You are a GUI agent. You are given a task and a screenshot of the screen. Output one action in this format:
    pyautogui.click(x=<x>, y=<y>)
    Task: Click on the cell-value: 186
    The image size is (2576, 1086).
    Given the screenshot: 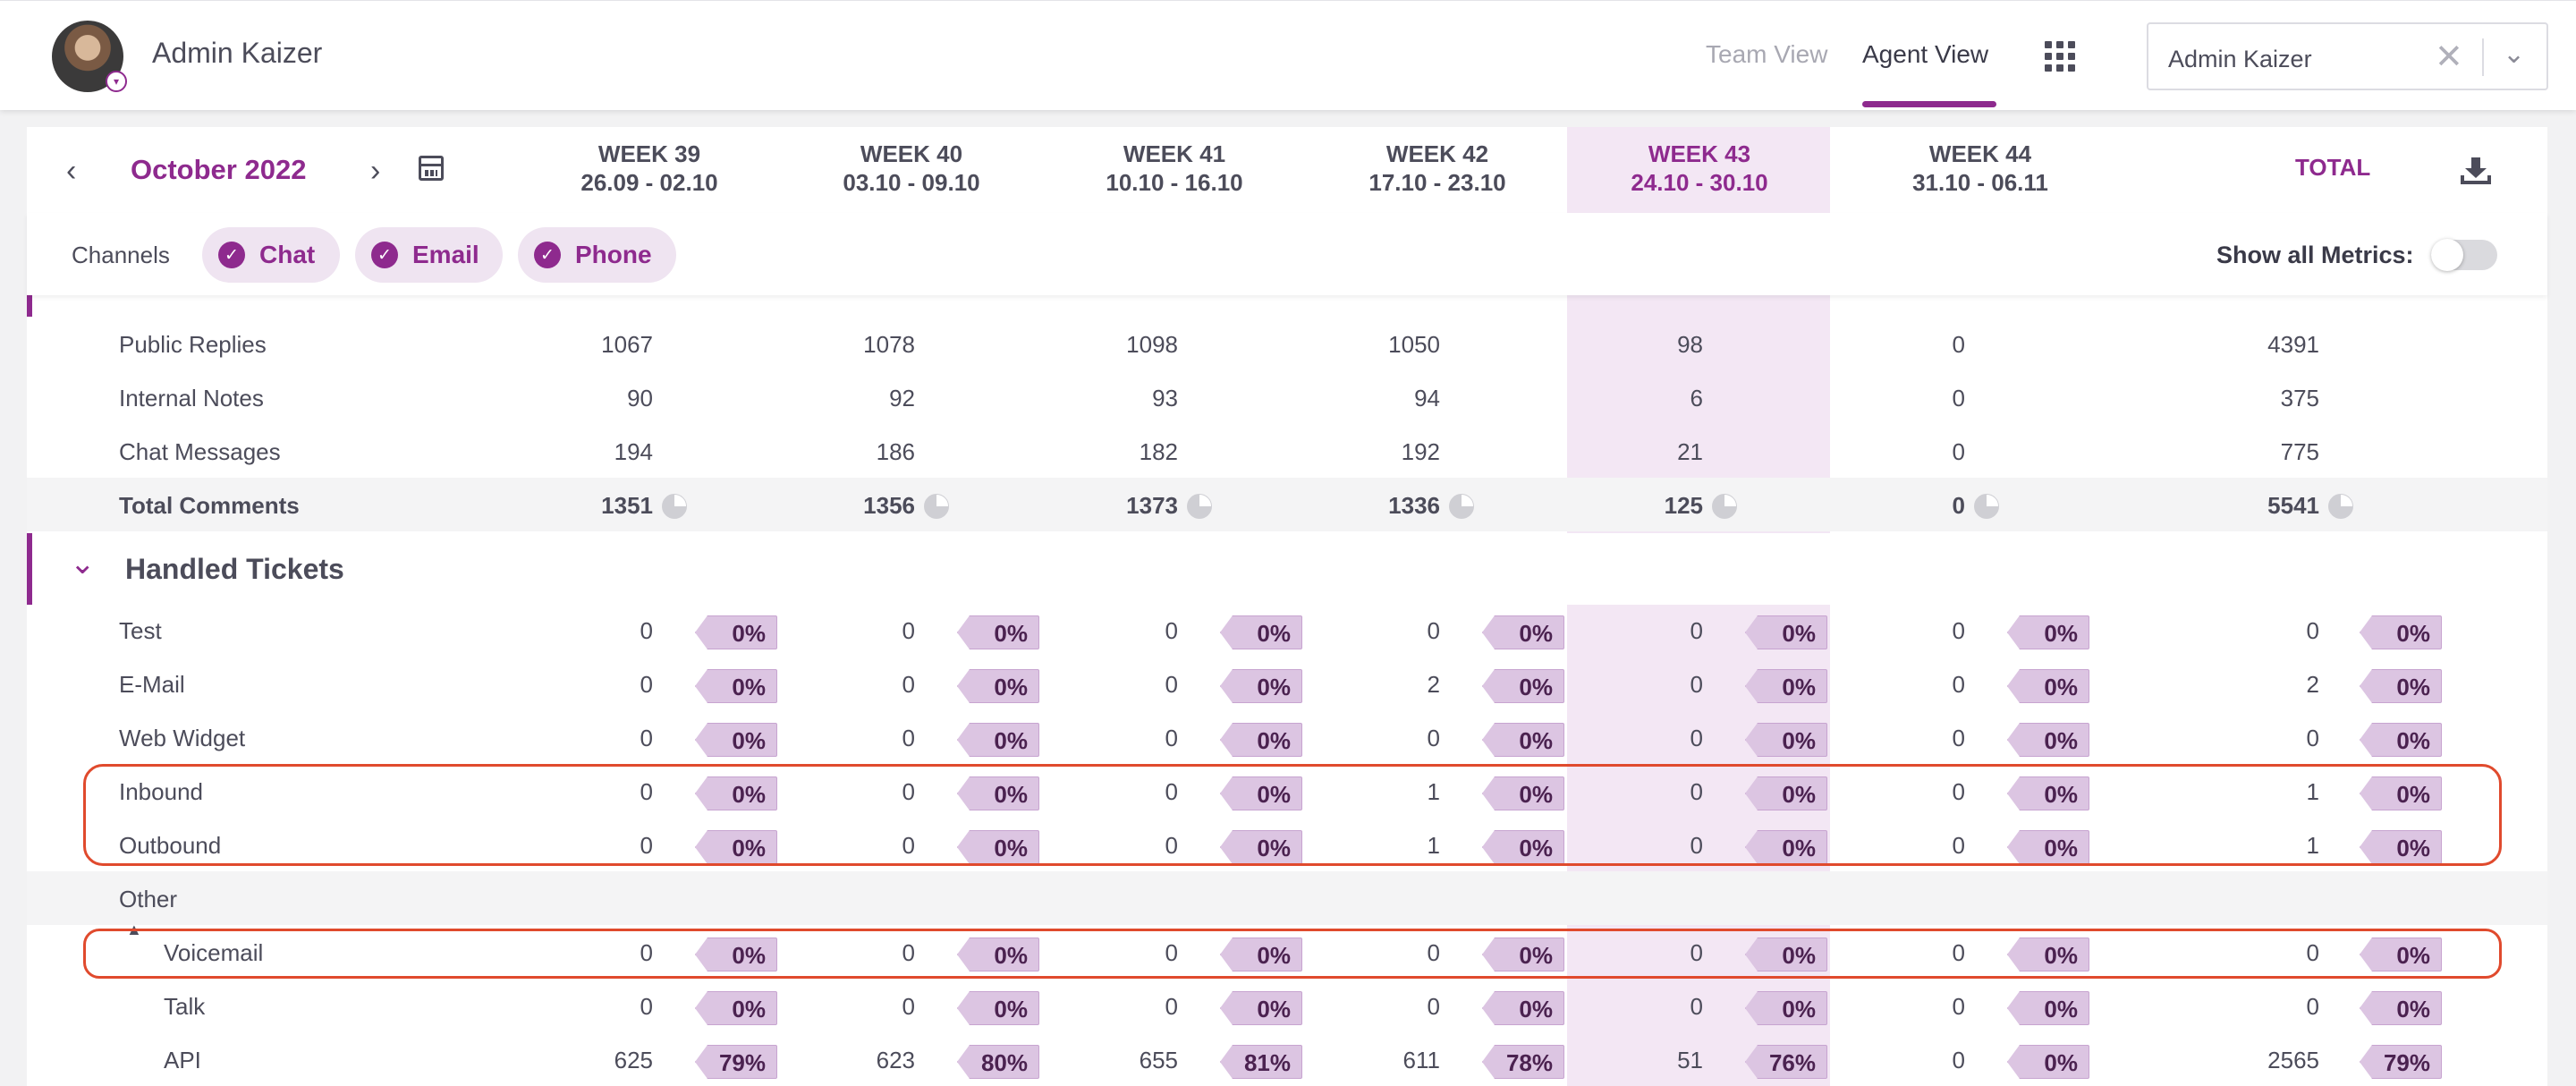 What is the action you would take?
    pyautogui.click(x=895, y=451)
    